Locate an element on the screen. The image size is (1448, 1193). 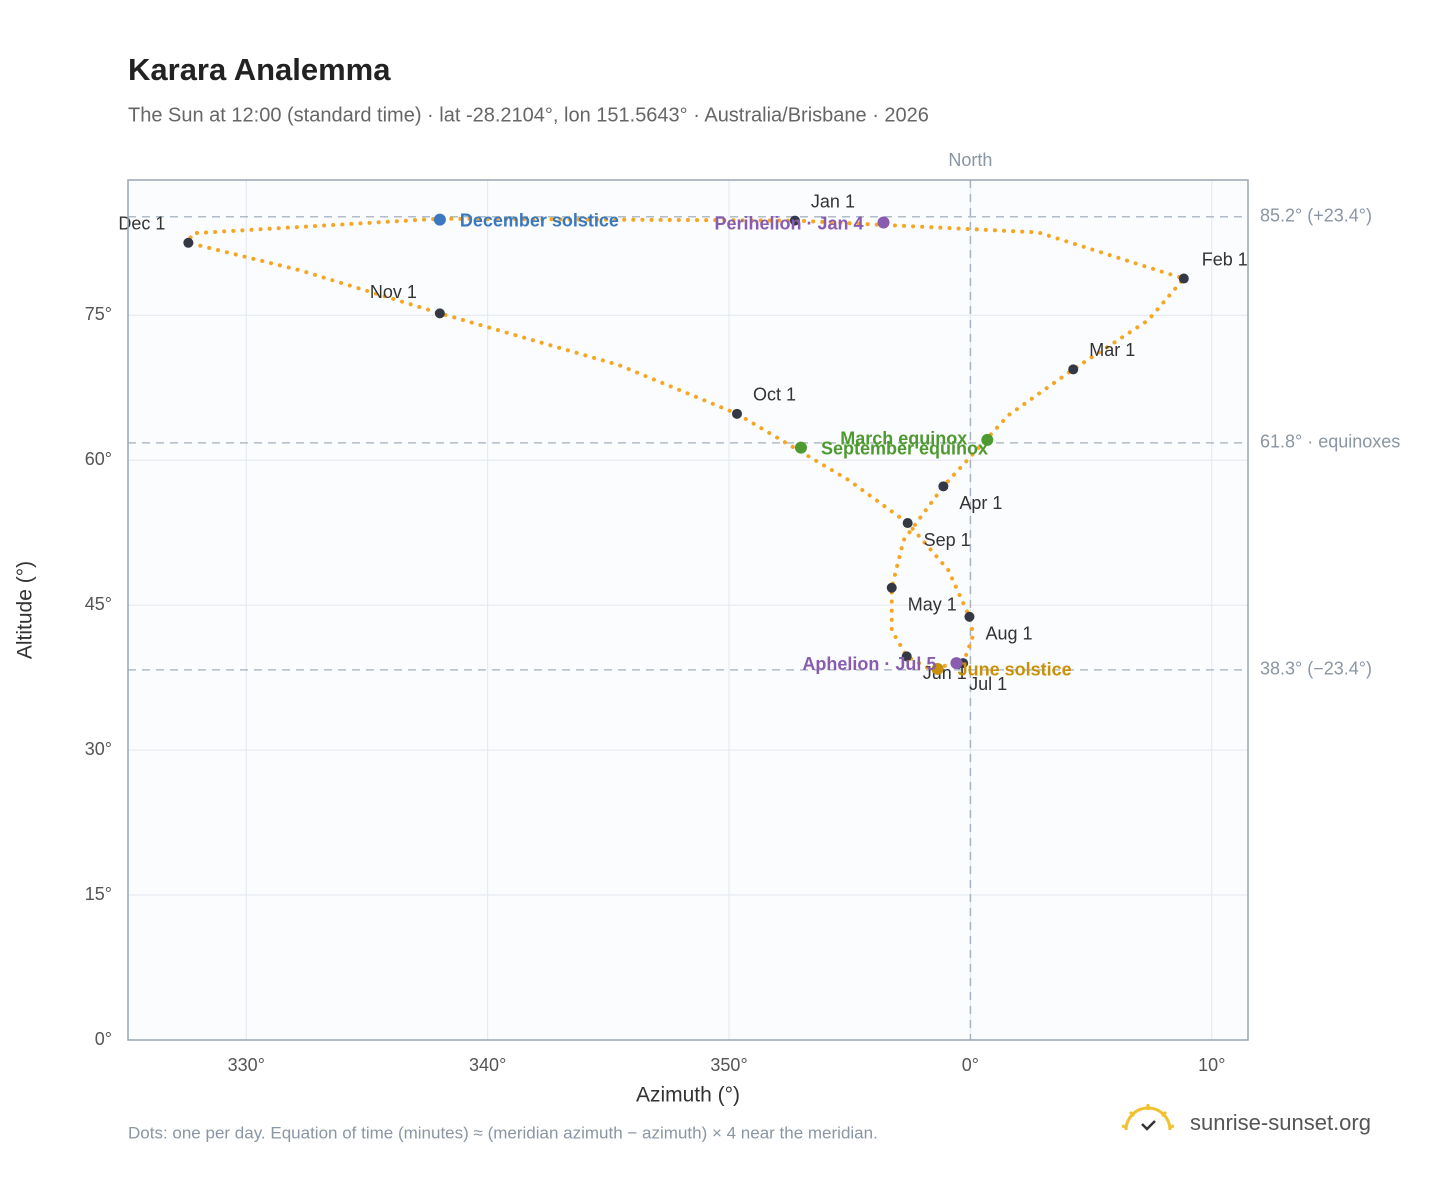
month-label: Nov 1 is located at coordinates (393, 292).